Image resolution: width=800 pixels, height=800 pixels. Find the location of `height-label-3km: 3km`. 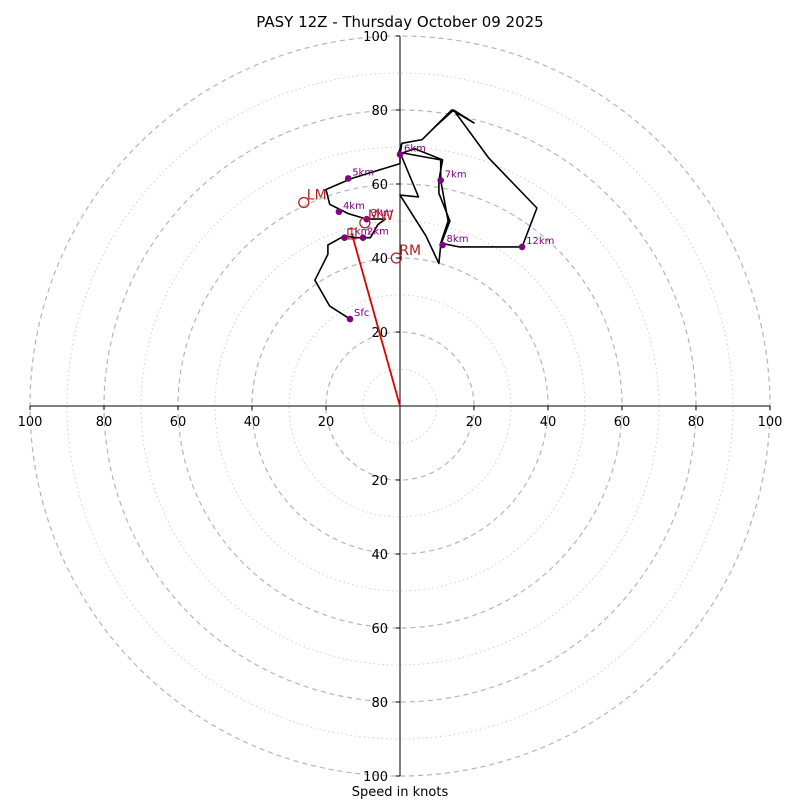

height-label-3km: 3km is located at coordinates (382, 213).